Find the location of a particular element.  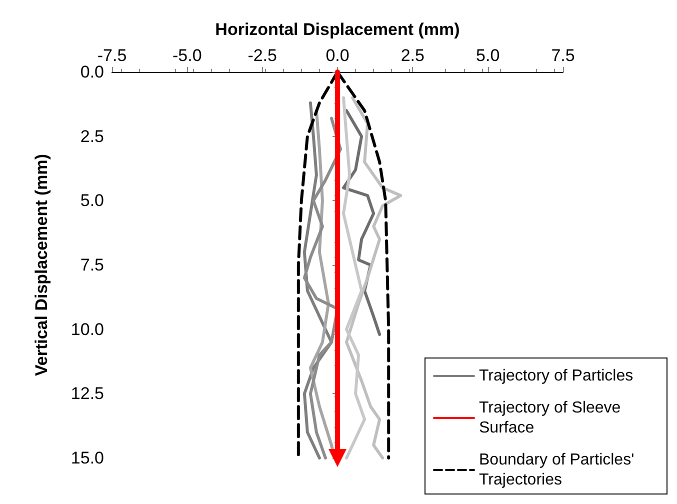

legend-label: Trajectory of Particles is located at coordinates (556, 376).